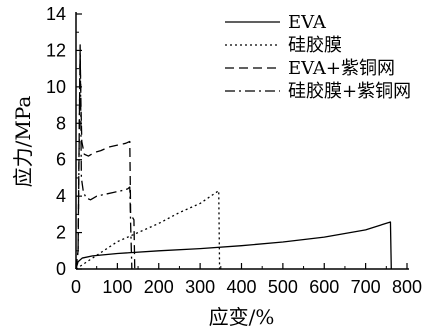 This screenshot has width=435, height=333. Describe the element at coordinates (366, 287) in the screenshot. I see `x-tick-label: 700` at that location.